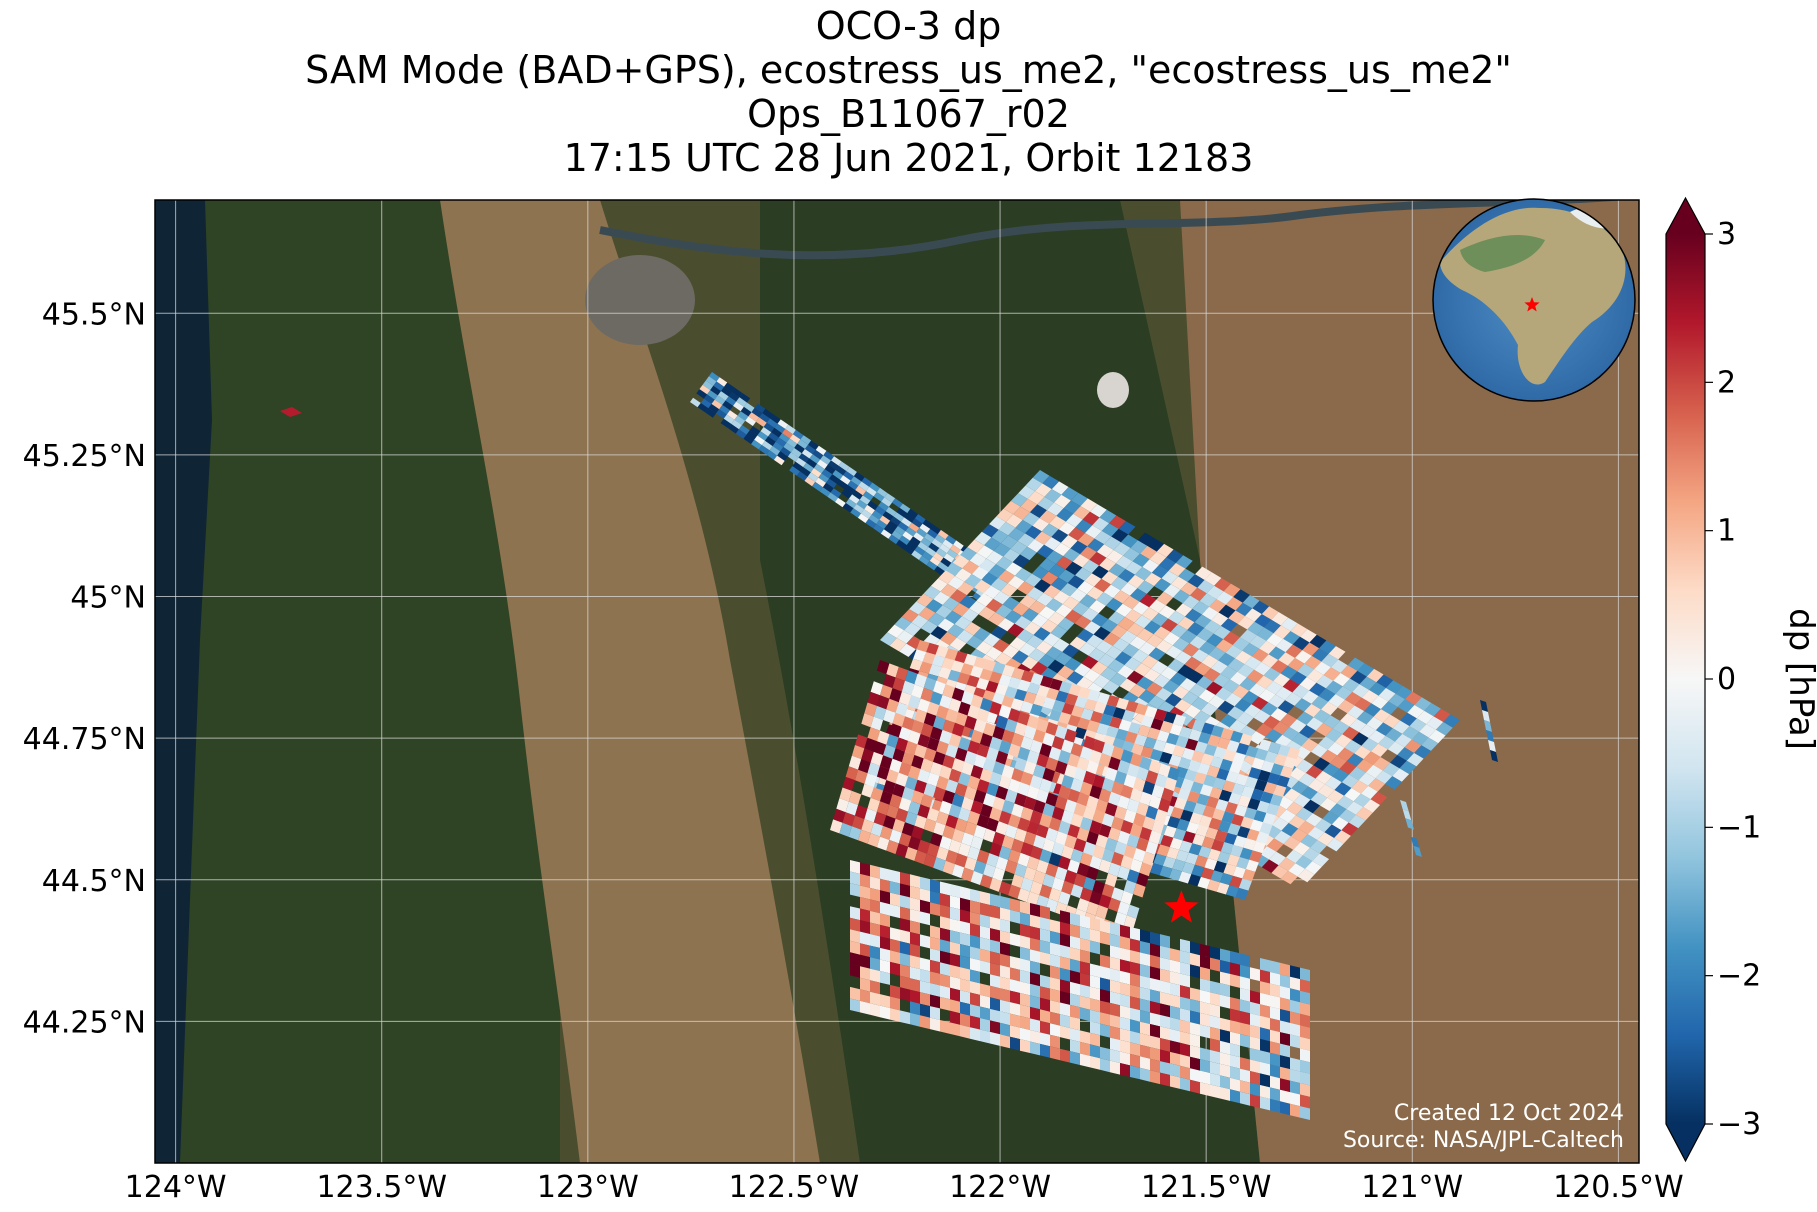  What do you see at coordinates (1113, 390) in the screenshot?
I see `mountain-peak` at bounding box center [1113, 390].